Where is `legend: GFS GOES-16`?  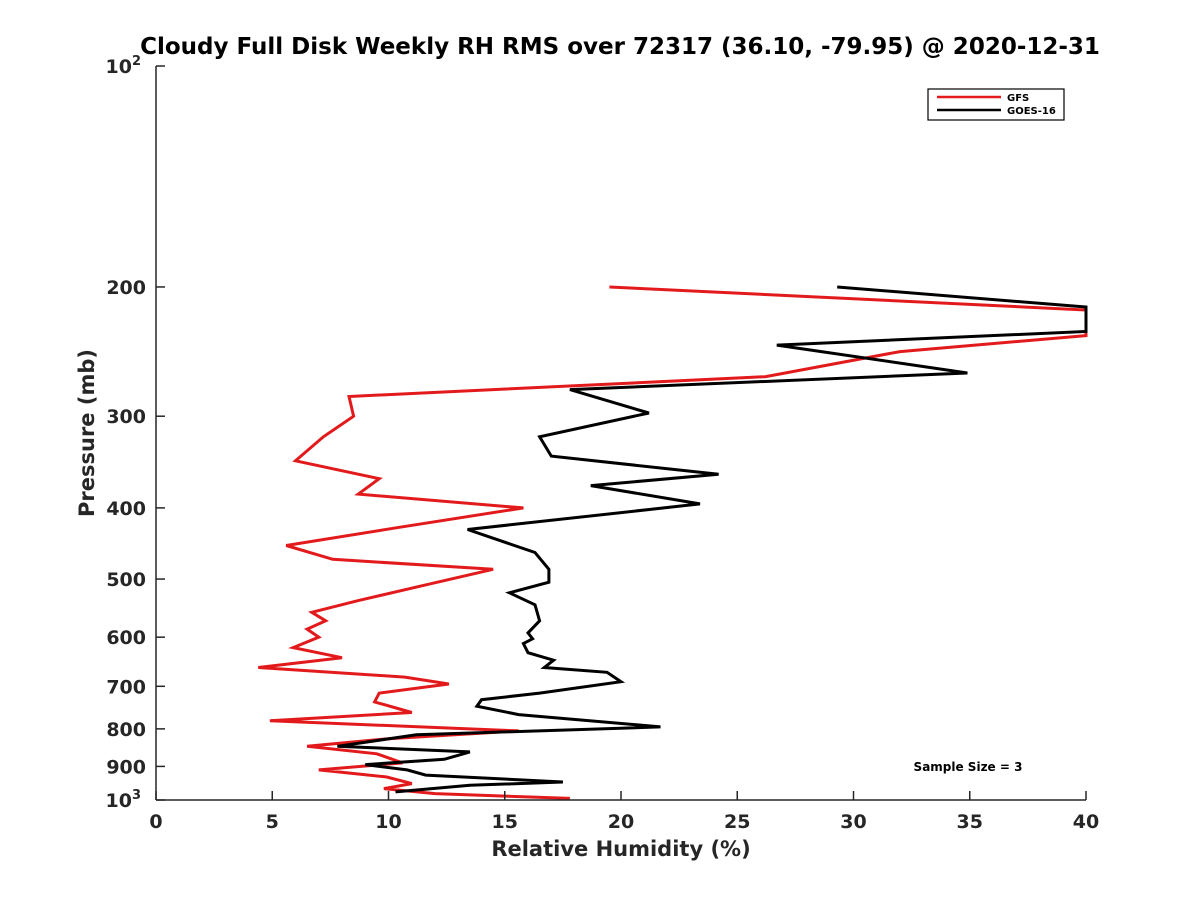 legend: GFS GOES-16 is located at coordinates (996, 104).